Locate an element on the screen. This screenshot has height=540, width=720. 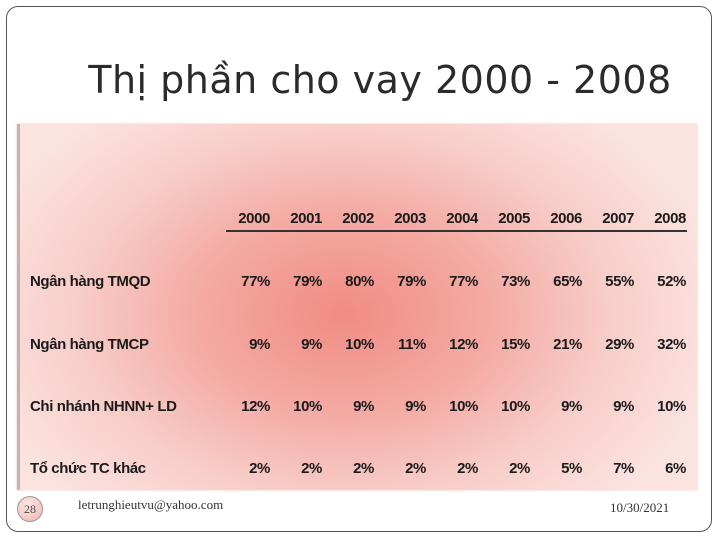
table-cell: 21% is located at coordinates (567, 344).